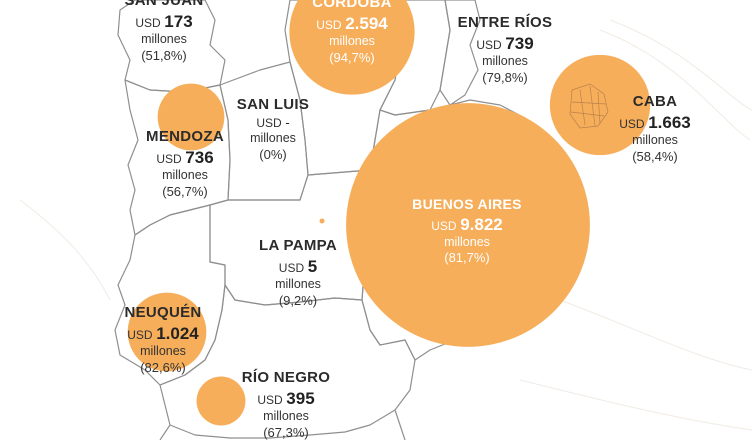 The image size is (752, 441). What do you see at coordinates (589, 106) in the screenshot?
I see `caba-detail` at bounding box center [589, 106].